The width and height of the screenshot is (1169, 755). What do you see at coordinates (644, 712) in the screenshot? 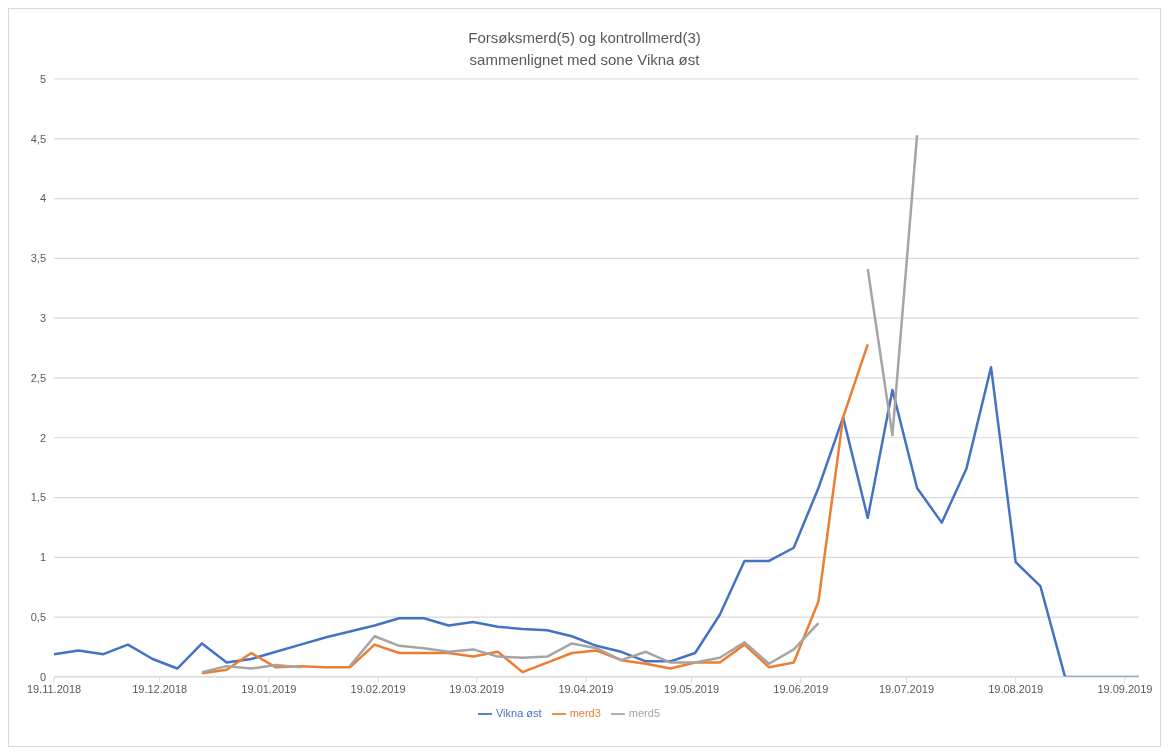
I see `legend-label: merd5` at bounding box center [644, 712].